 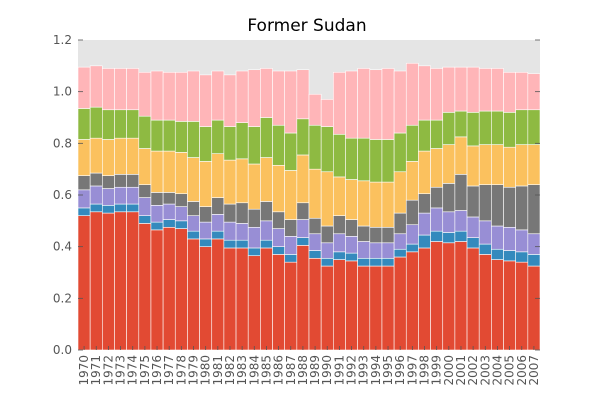 What do you see at coordinates (230, 182) in the screenshot?
I see `bar-segment-1982-s5` at bounding box center [230, 182].